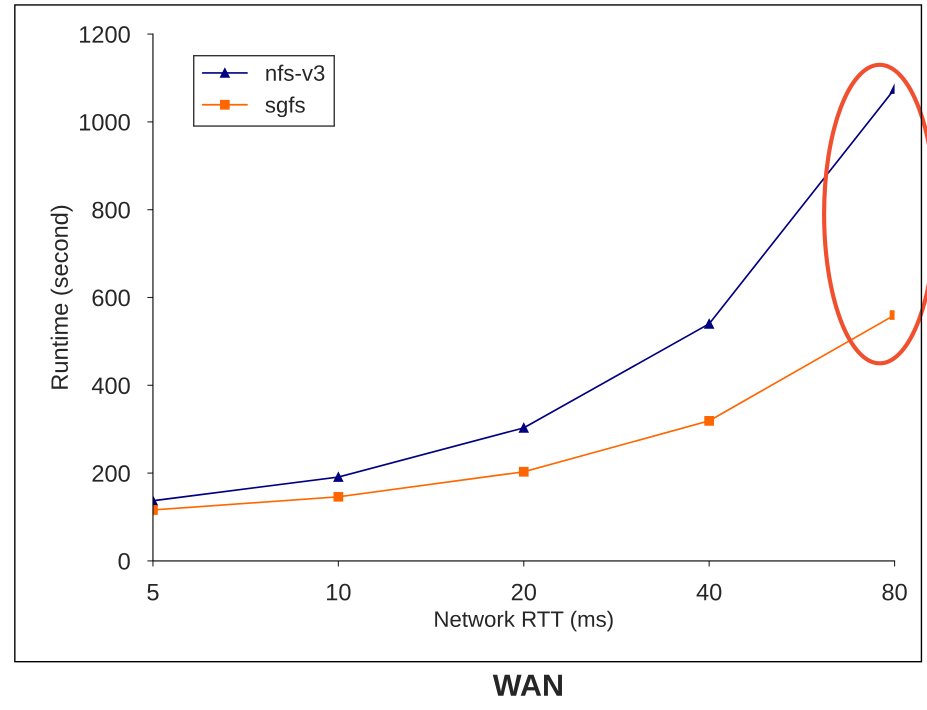  Describe the element at coordinates (894, 592) in the screenshot. I see `x-tick-label: 80` at that location.